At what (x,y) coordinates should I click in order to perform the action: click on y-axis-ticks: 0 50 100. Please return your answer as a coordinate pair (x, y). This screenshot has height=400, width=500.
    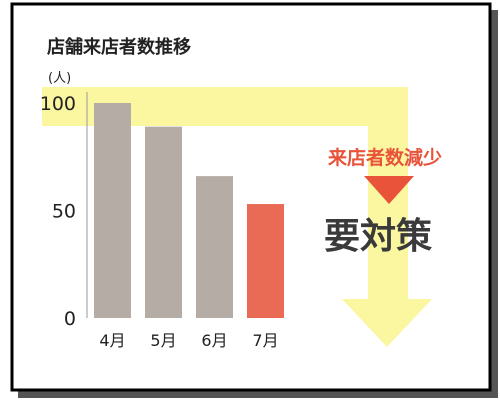
    Looking at the image, I should click on (58, 211).